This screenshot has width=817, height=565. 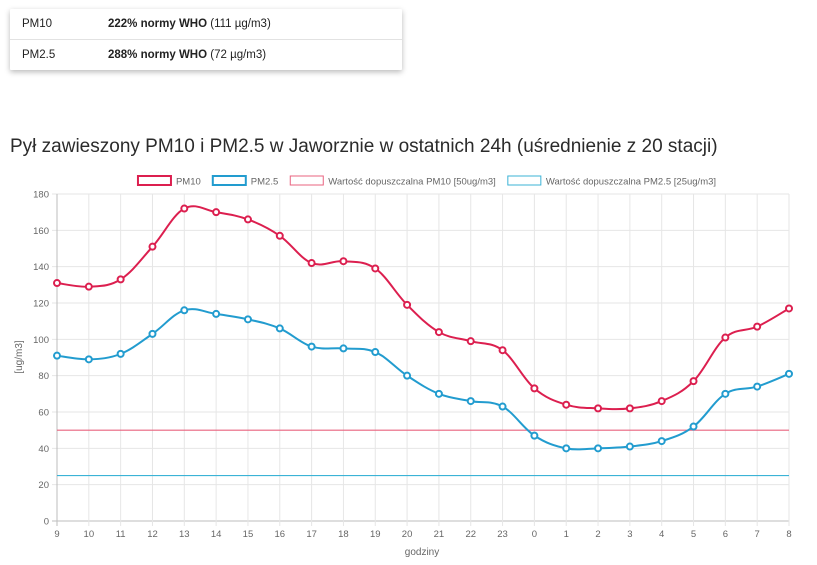 What do you see at coordinates (43, 376) in the screenshot?
I see `y-tick-label: 80` at bounding box center [43, 376].